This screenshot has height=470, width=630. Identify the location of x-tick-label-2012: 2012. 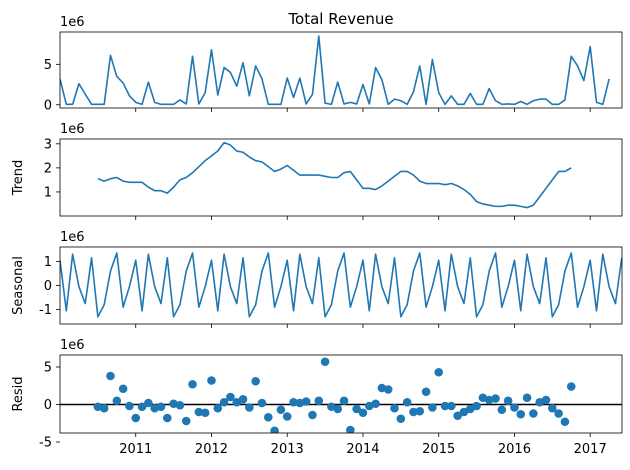
(211, 449).